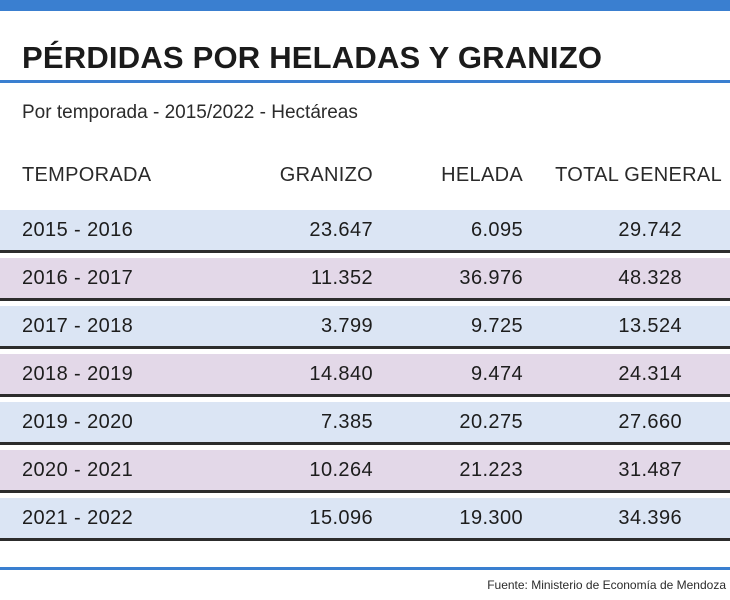 The image size is (730, 600). Describe the element at coordinates (450, 421) in the screenshot. I see `cell-helada: 20.275` at that location.